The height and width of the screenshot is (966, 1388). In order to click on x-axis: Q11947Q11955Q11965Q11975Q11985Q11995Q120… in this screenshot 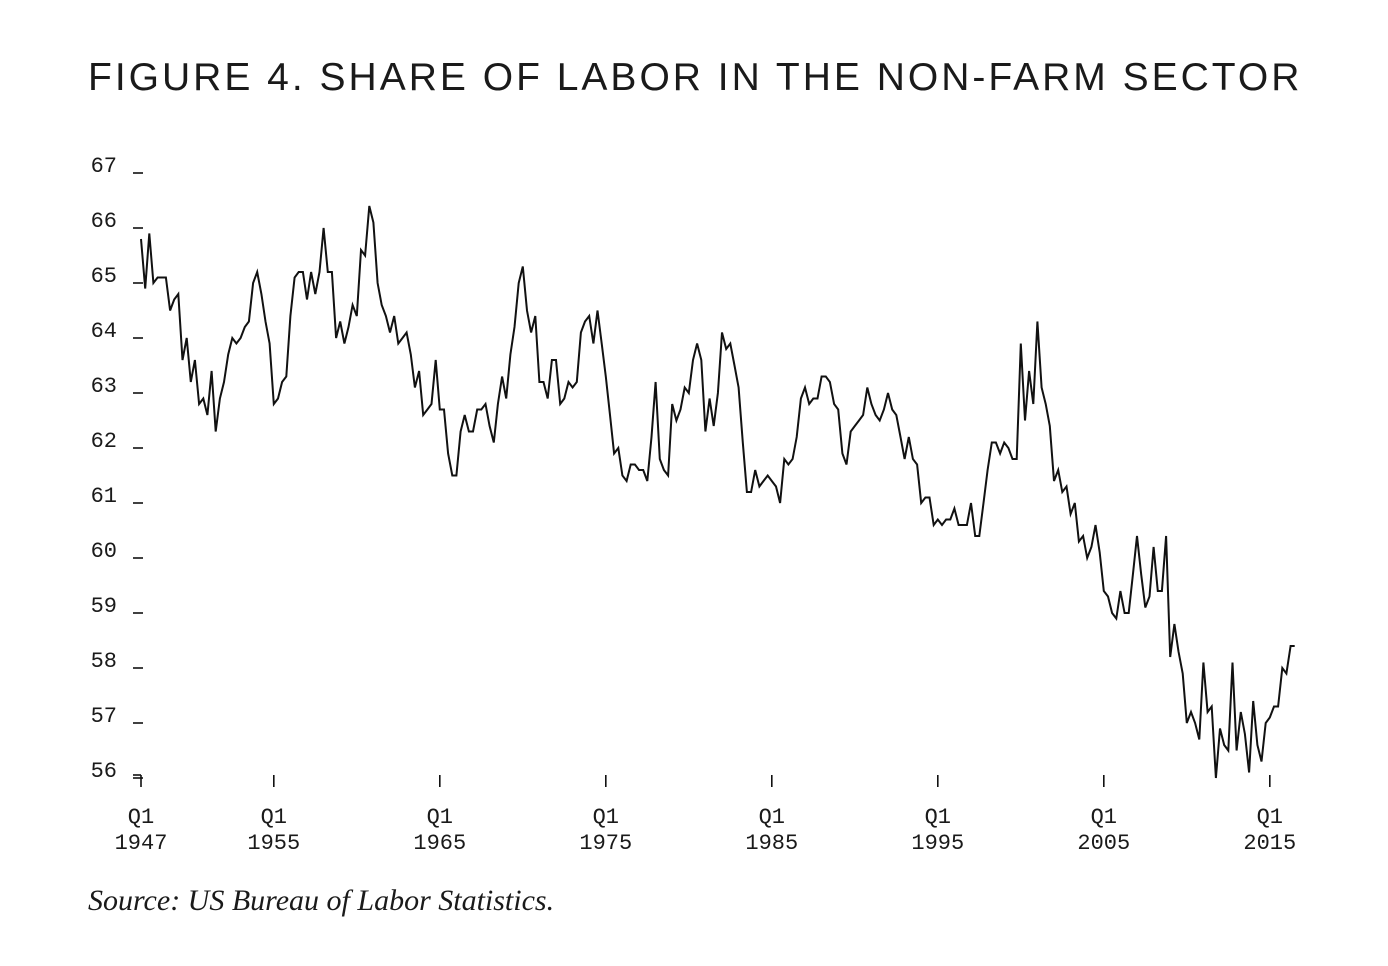, I will do `click(705, 815)`.